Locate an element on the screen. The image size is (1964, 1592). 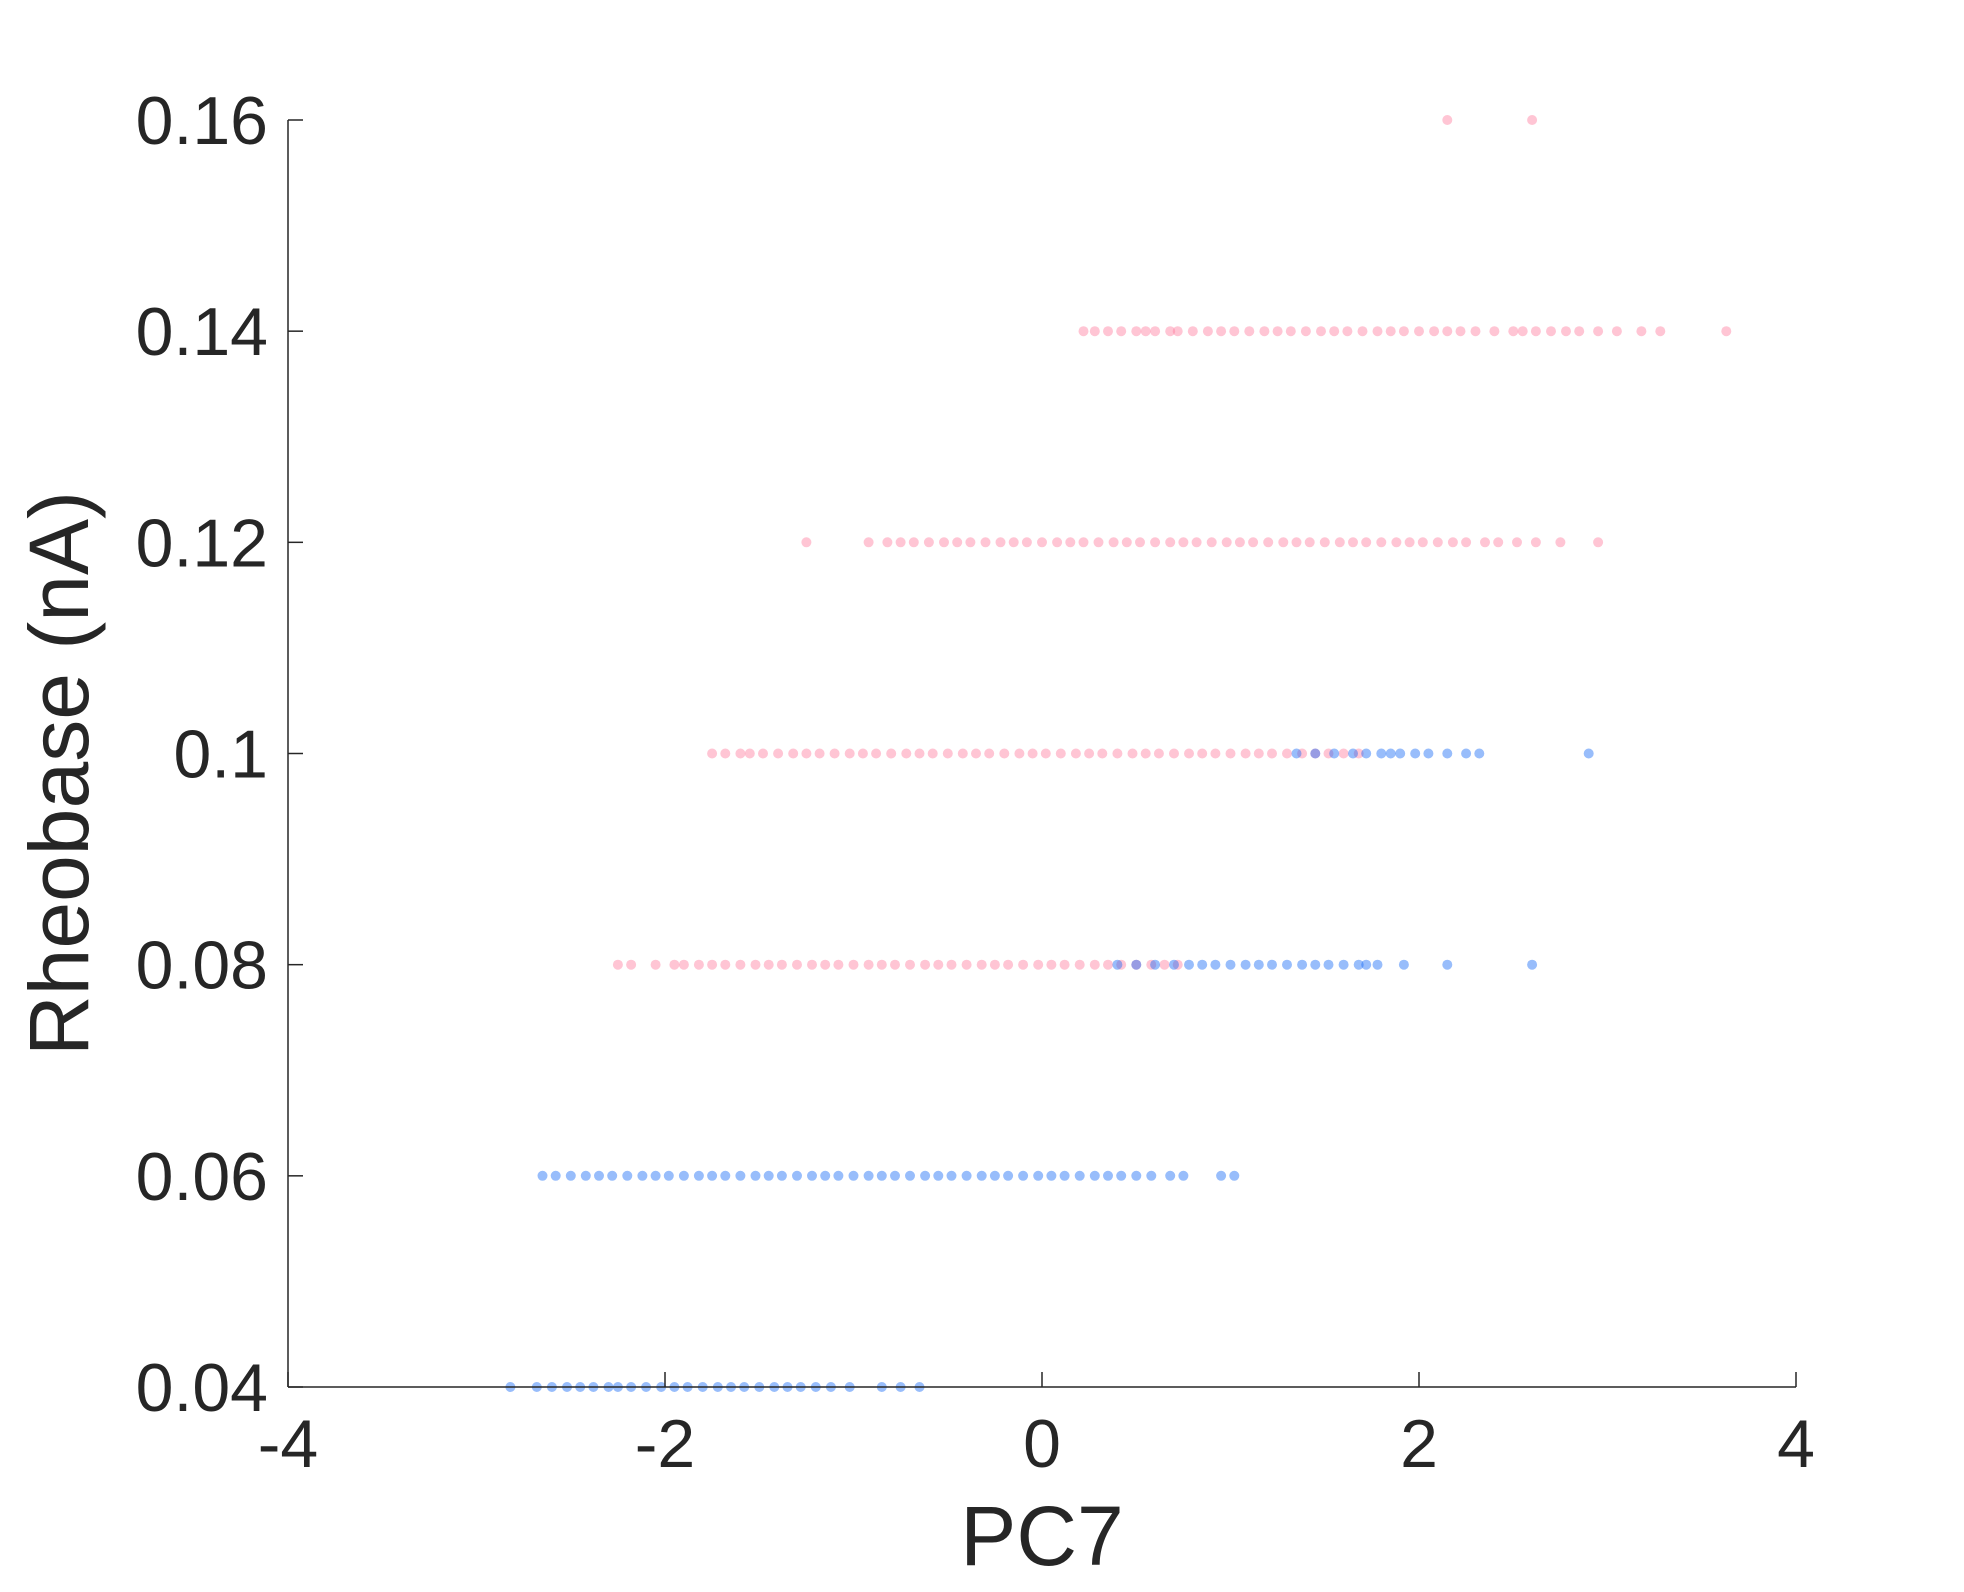
y-tick-label: 0.1 is located at coordinates (220, 755).